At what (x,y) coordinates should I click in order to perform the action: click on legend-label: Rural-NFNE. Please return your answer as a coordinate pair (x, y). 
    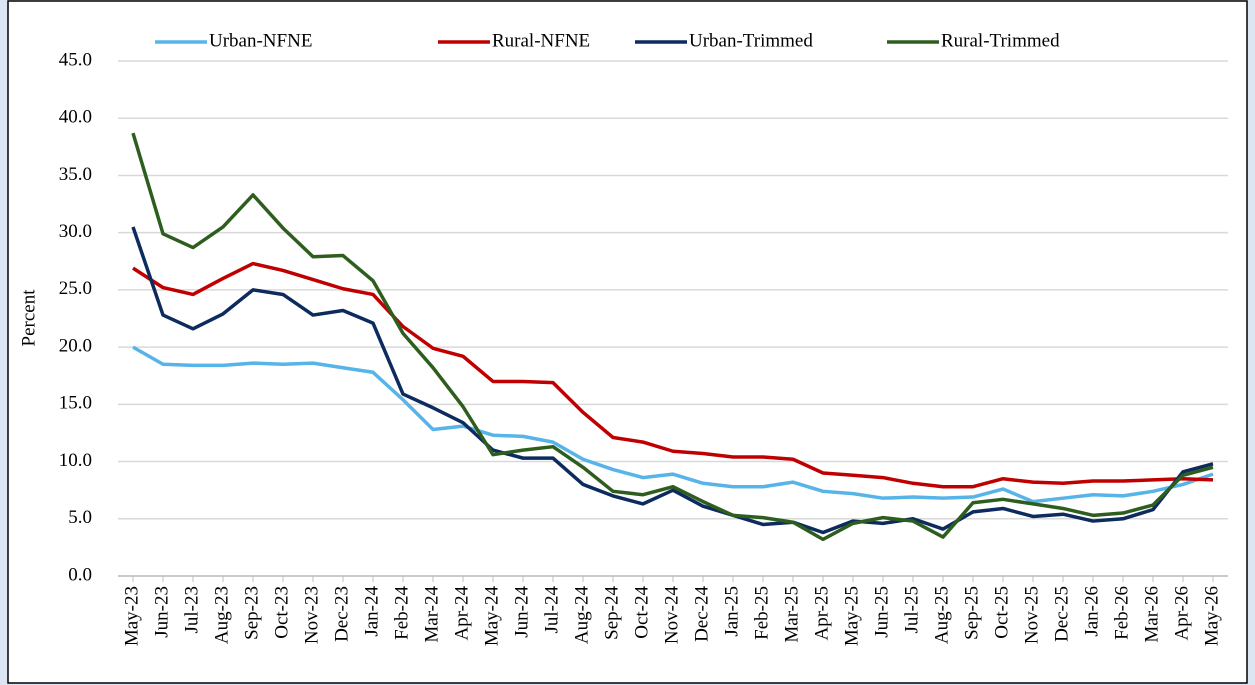
    Looking at the image, I should click on (541, 40).